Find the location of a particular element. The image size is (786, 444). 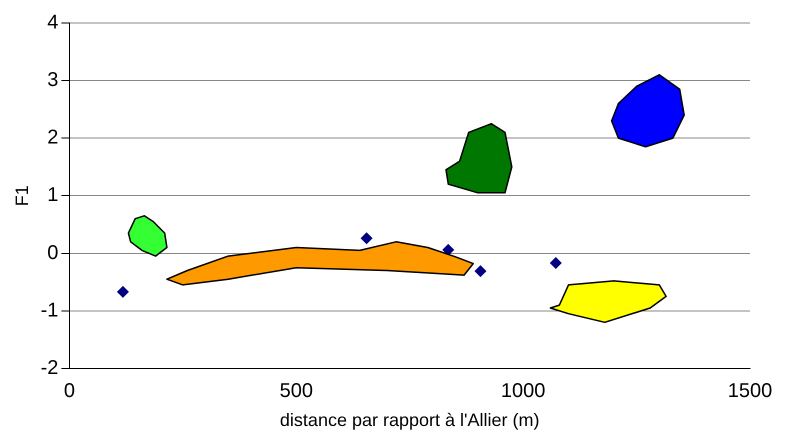

y-tick-label: -2 is located at coordinates (49, 367).